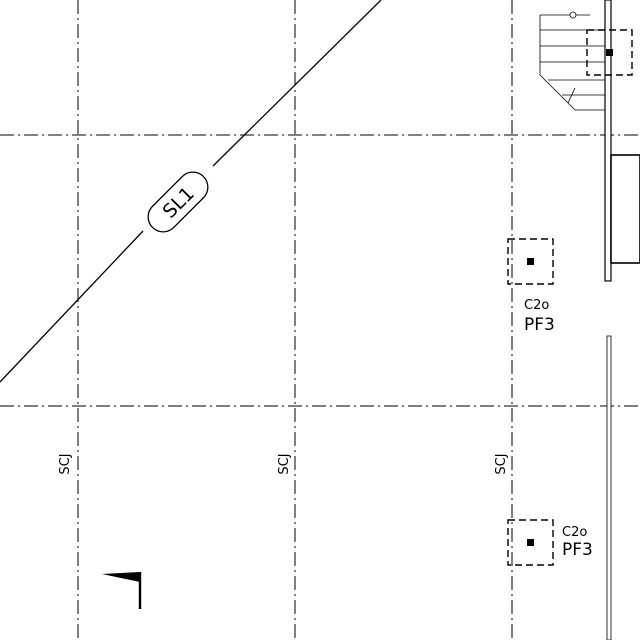 The height and width of the screenshot is (640, 640). I want to click on section-flag-marker, so click(122, 590).